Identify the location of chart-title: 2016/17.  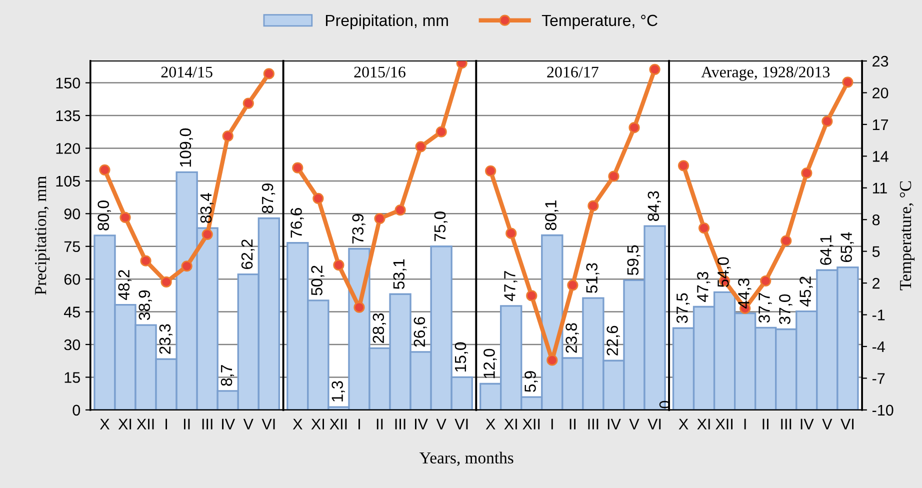
(572, 72).